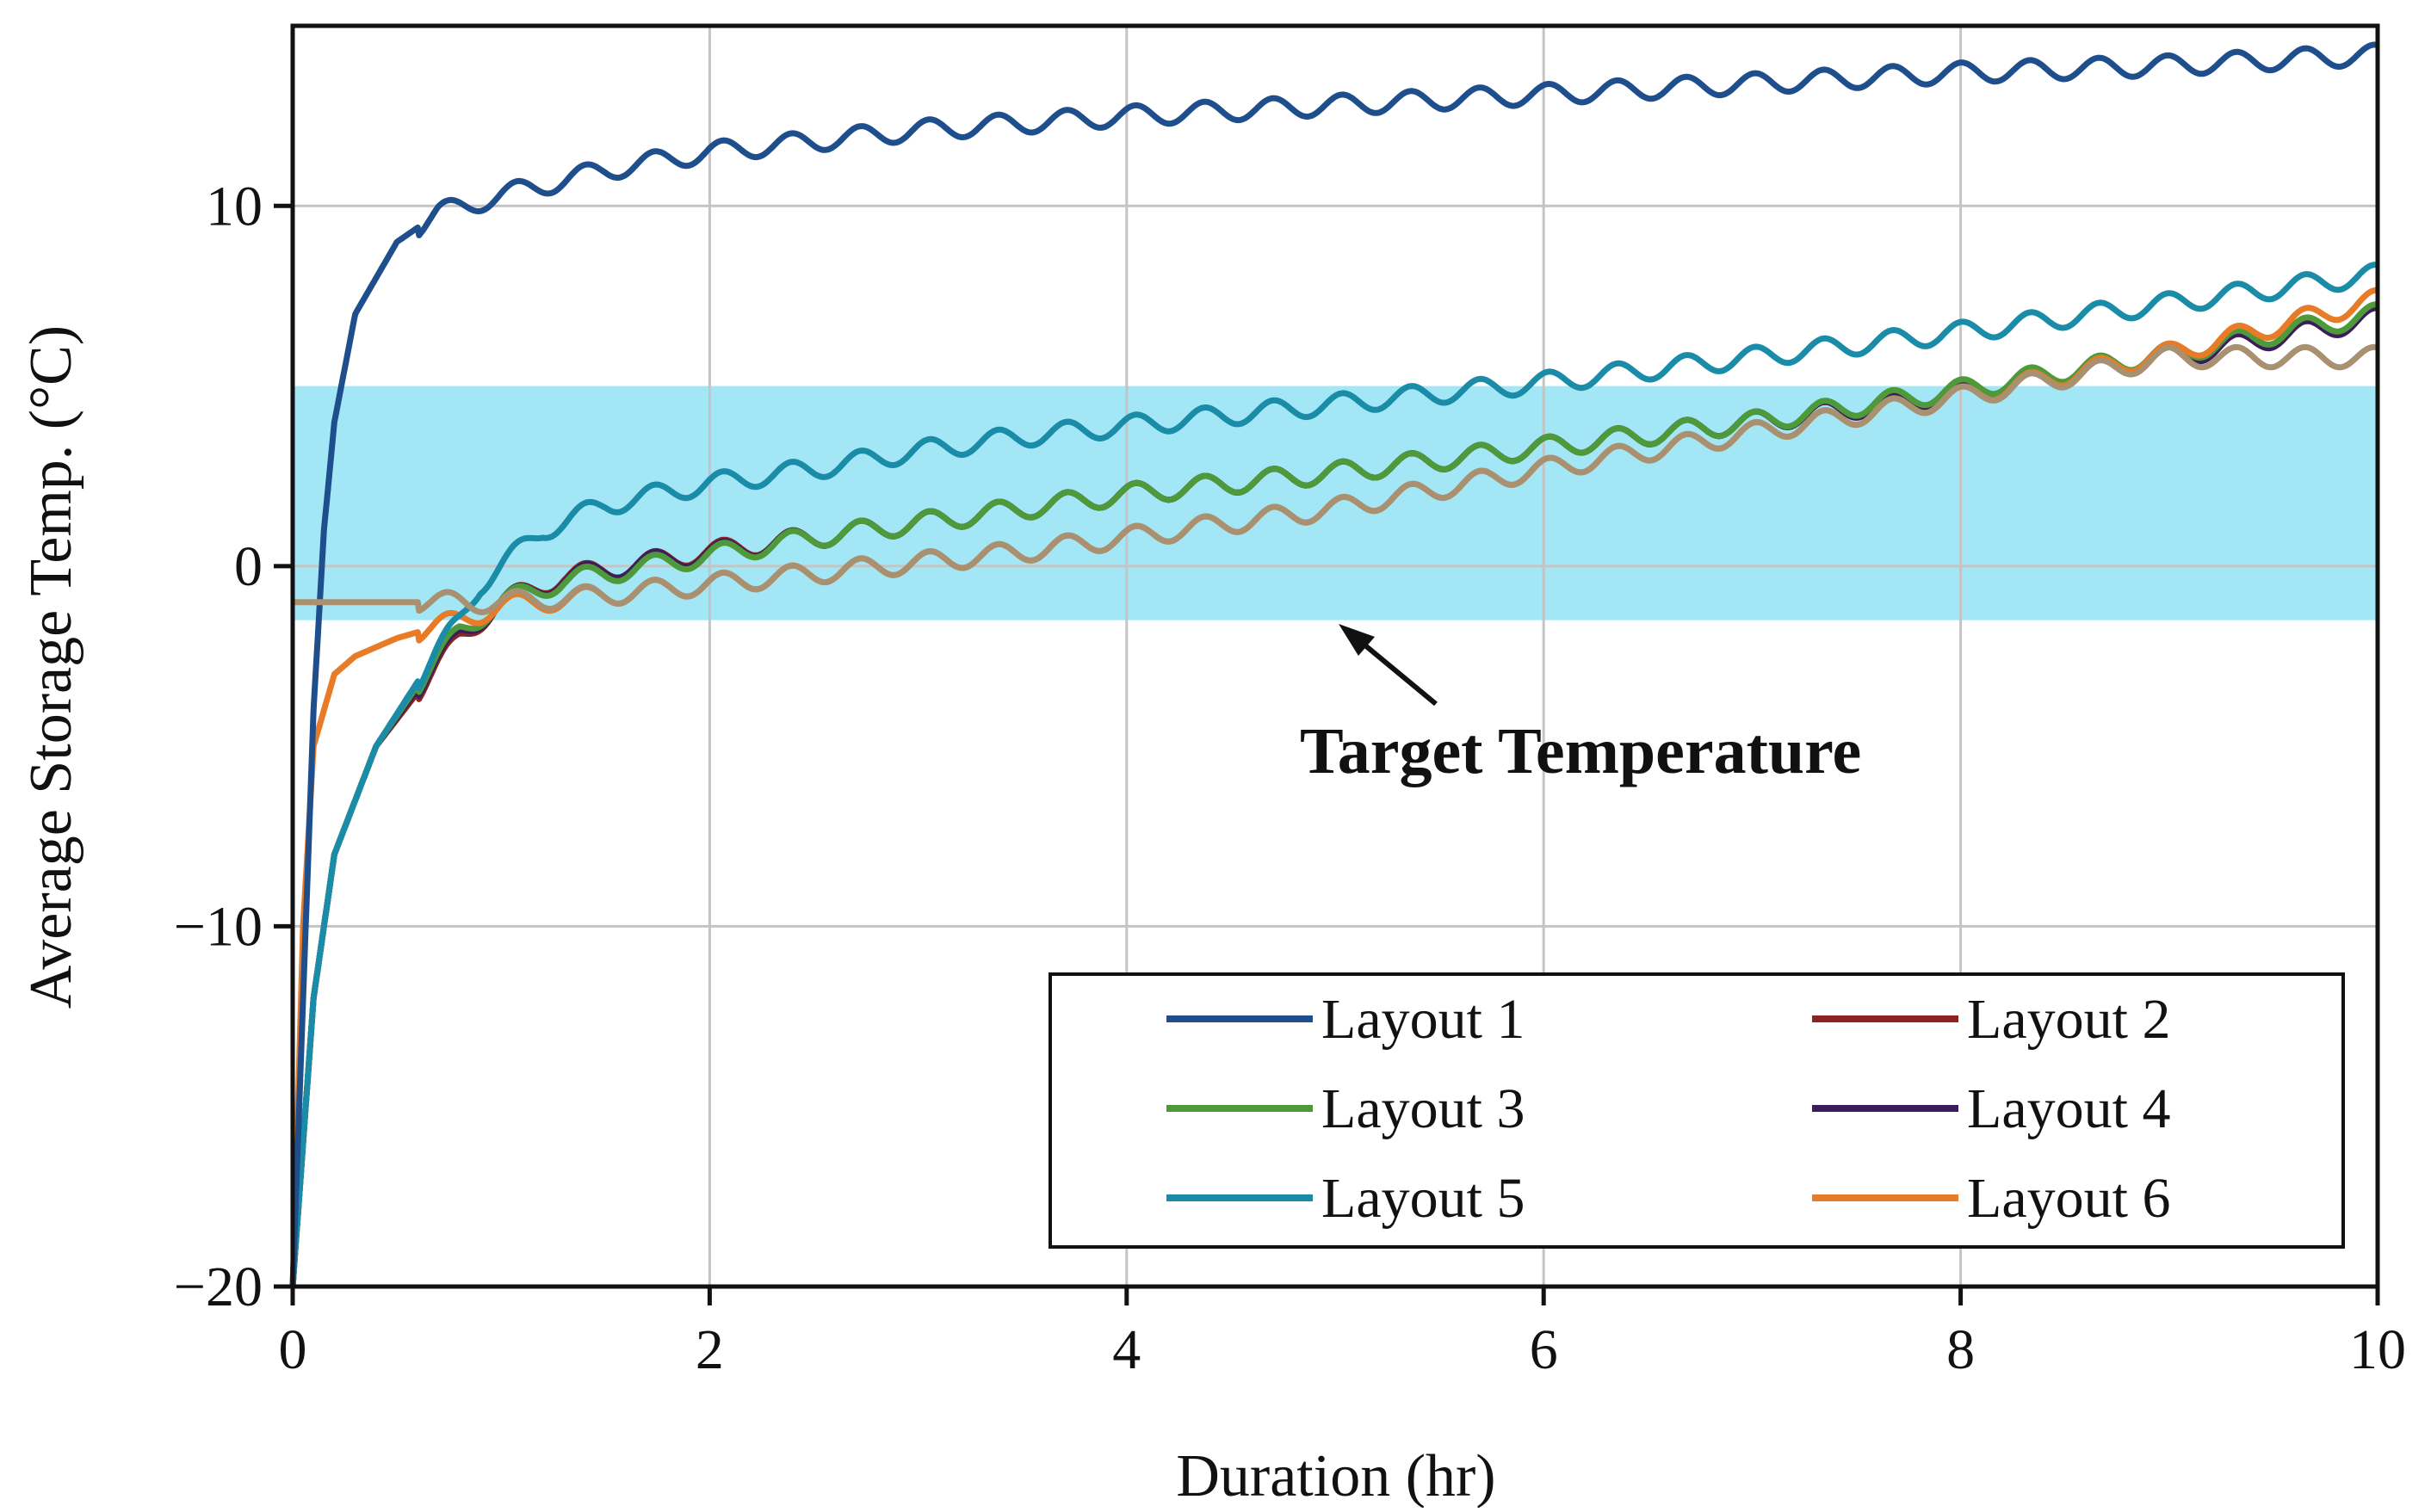 This screenshot has width=2431, height=1512. I want to click on y-tick-label: −10, so click(218, 926).